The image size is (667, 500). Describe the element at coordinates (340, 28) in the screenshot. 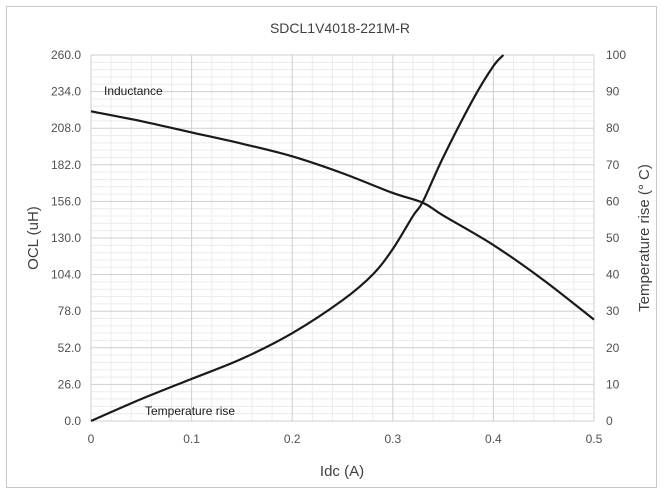

I see `chart-title: SDCL1V4018-221M-R` at that location.